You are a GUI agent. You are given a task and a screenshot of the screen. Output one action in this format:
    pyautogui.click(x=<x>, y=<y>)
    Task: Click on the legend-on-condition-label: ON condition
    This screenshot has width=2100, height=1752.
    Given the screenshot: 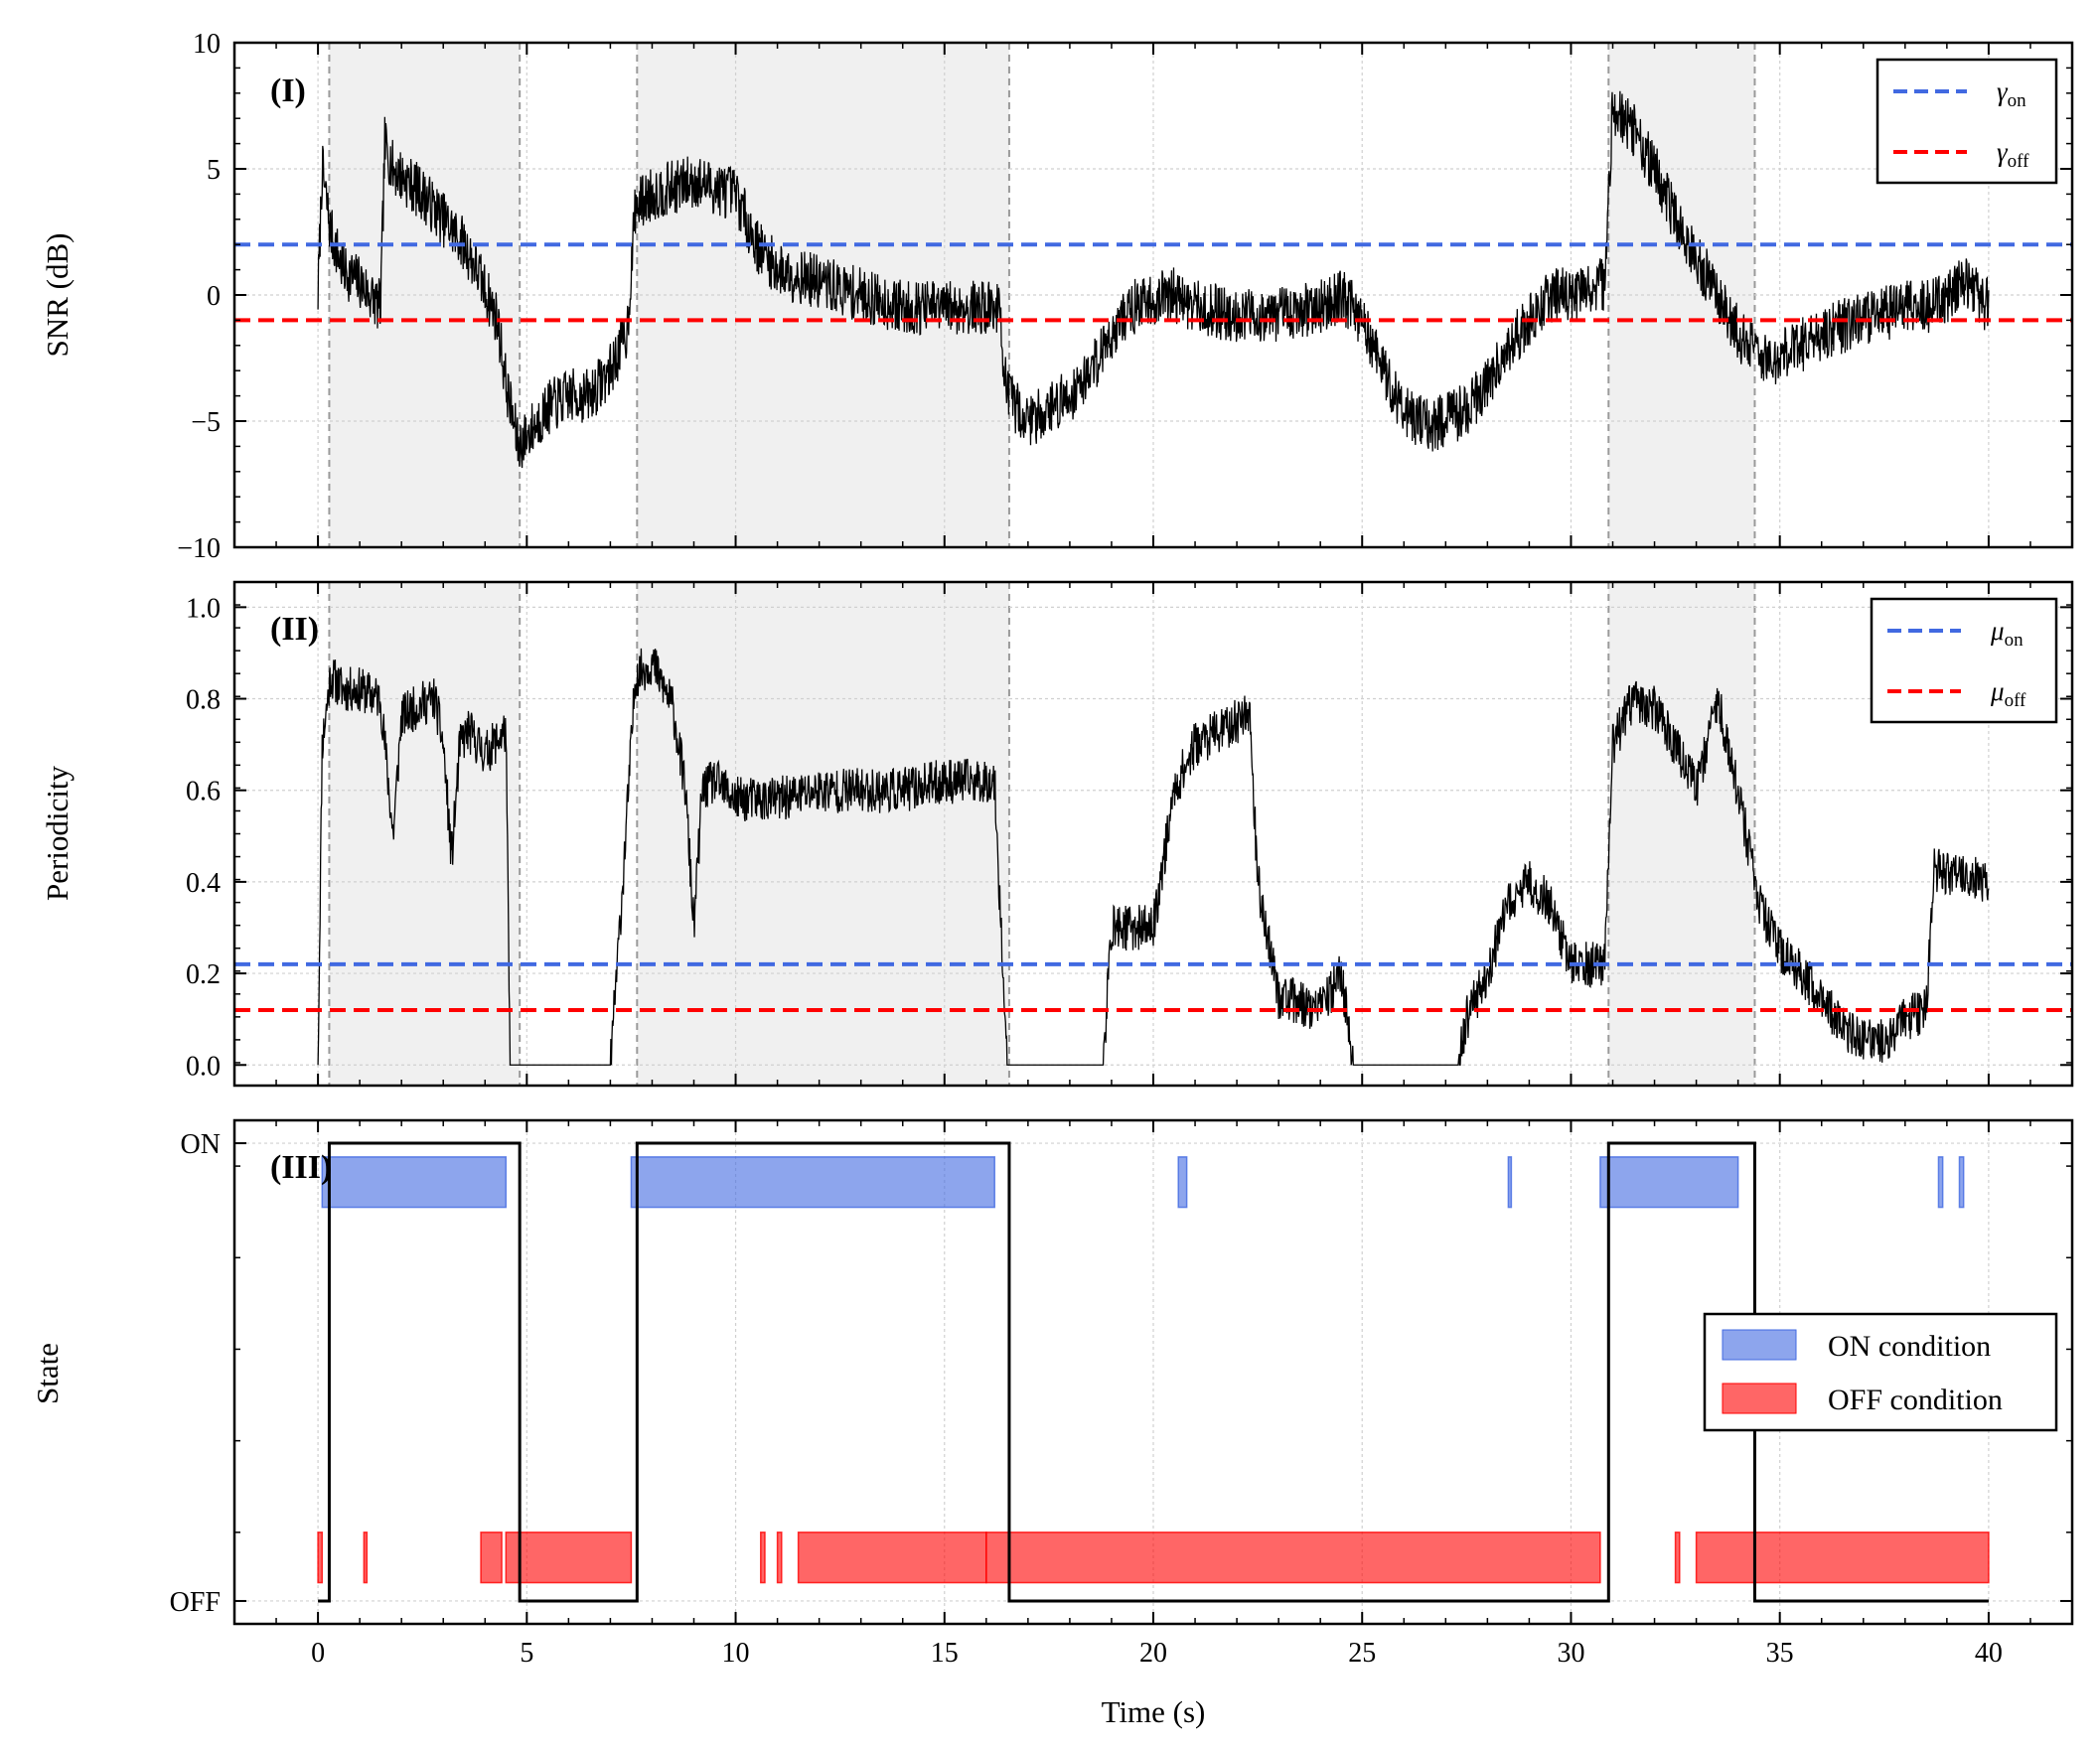 What is the action you would take?
    pyautogui.click(x=1909, y=1346)
    